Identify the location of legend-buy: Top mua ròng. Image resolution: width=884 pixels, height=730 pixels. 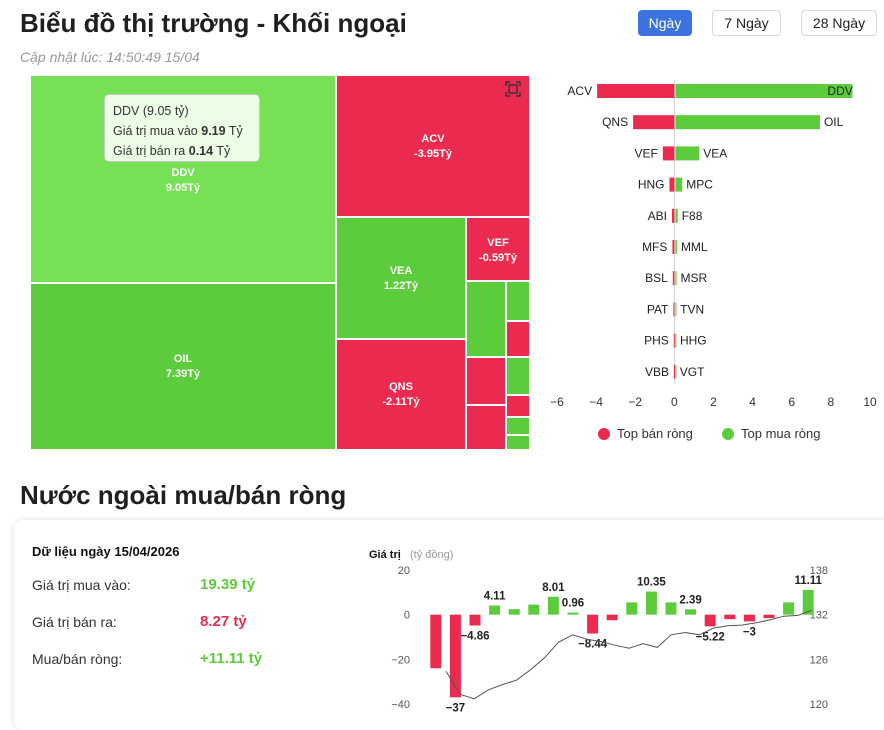
(771, 433).